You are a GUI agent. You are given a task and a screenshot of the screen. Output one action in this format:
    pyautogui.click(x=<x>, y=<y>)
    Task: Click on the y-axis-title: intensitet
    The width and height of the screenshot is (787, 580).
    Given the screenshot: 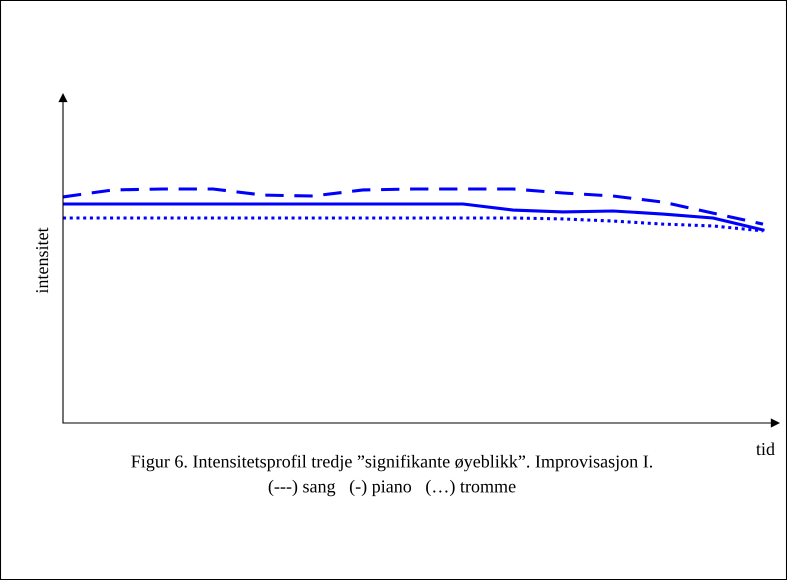 What is the action you would take?
    pyautogui.click(x=42, y=261)
    